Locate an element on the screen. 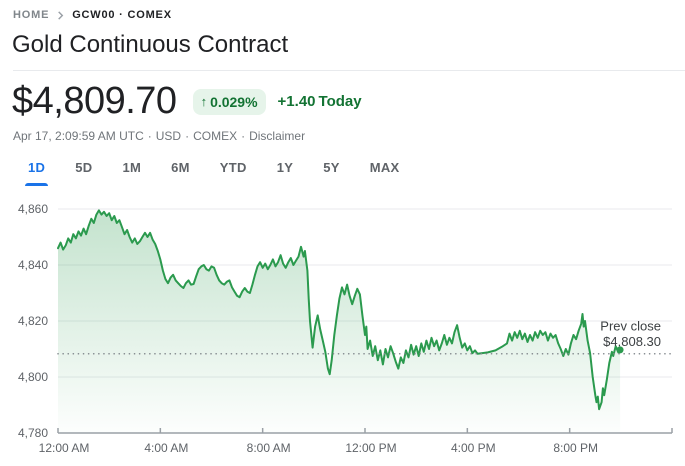 This screenshot has height=466, width=685. tab-6m: 6M is located at coordinates (180, 170).